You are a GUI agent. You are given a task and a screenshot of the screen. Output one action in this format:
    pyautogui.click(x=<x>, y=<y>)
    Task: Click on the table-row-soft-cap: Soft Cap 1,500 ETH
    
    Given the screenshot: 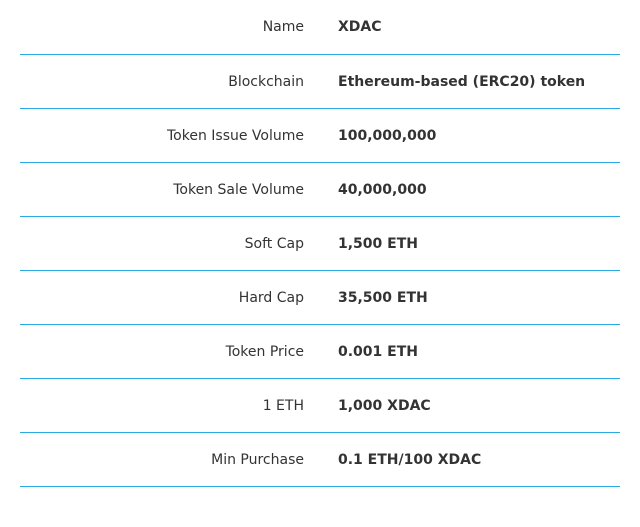 What is the action you would take?
    pyautogui.click(x=320, y=244)
    